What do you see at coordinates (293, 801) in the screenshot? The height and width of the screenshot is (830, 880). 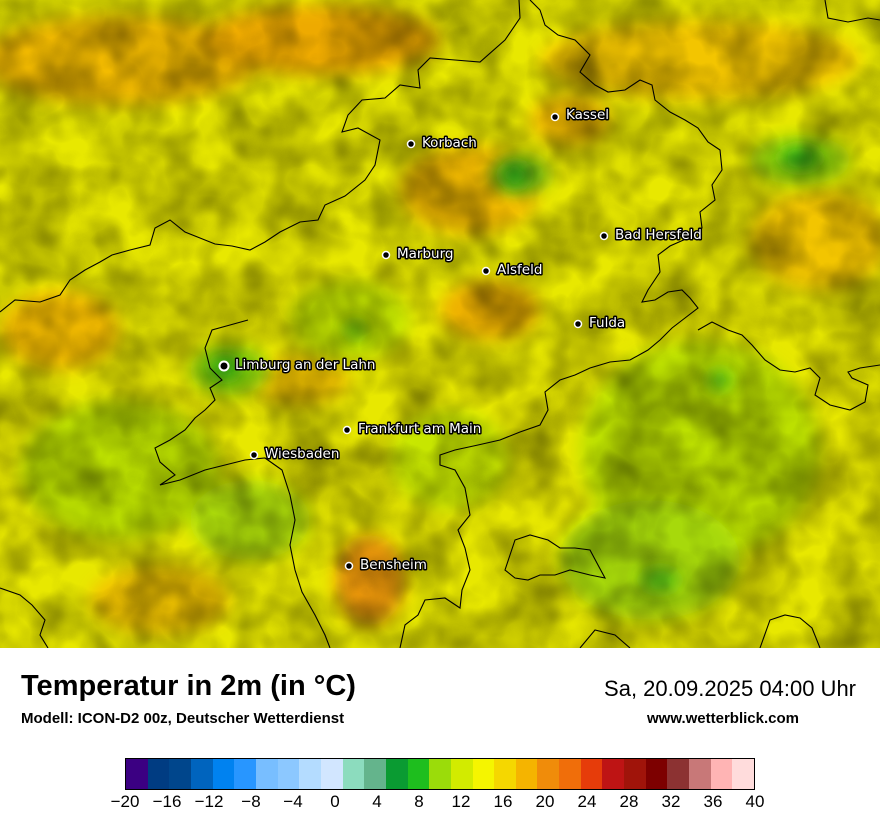 I see `colorbar-tick-label: −4` at bounding box center [293, 801].